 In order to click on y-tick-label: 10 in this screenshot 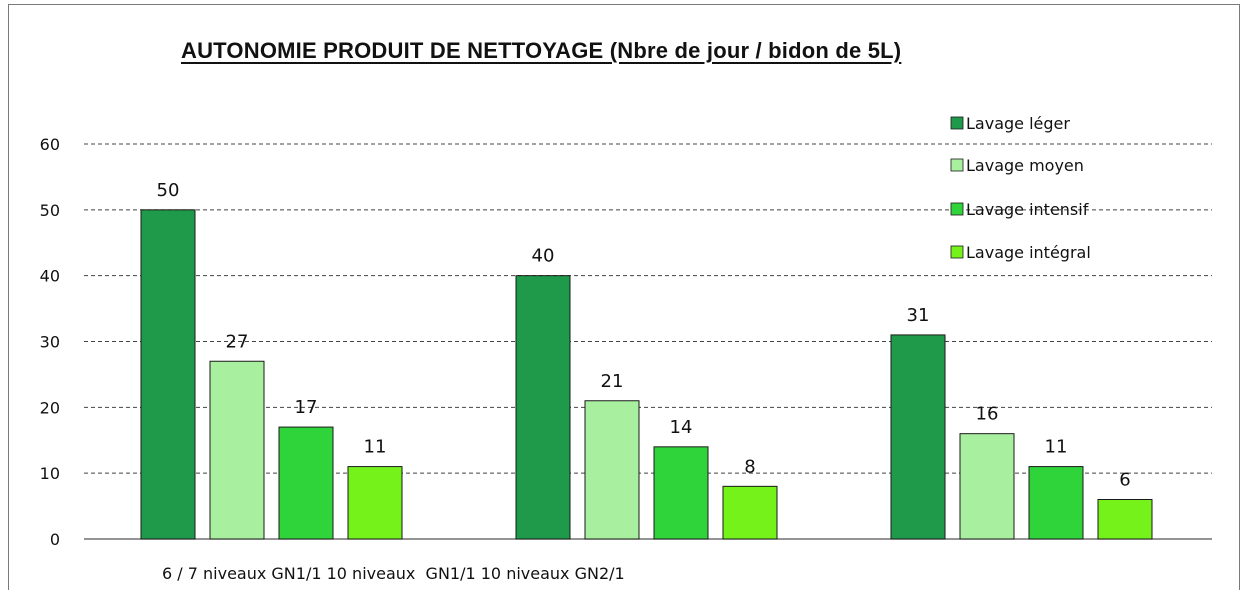, I will do `click(50, 473)`.